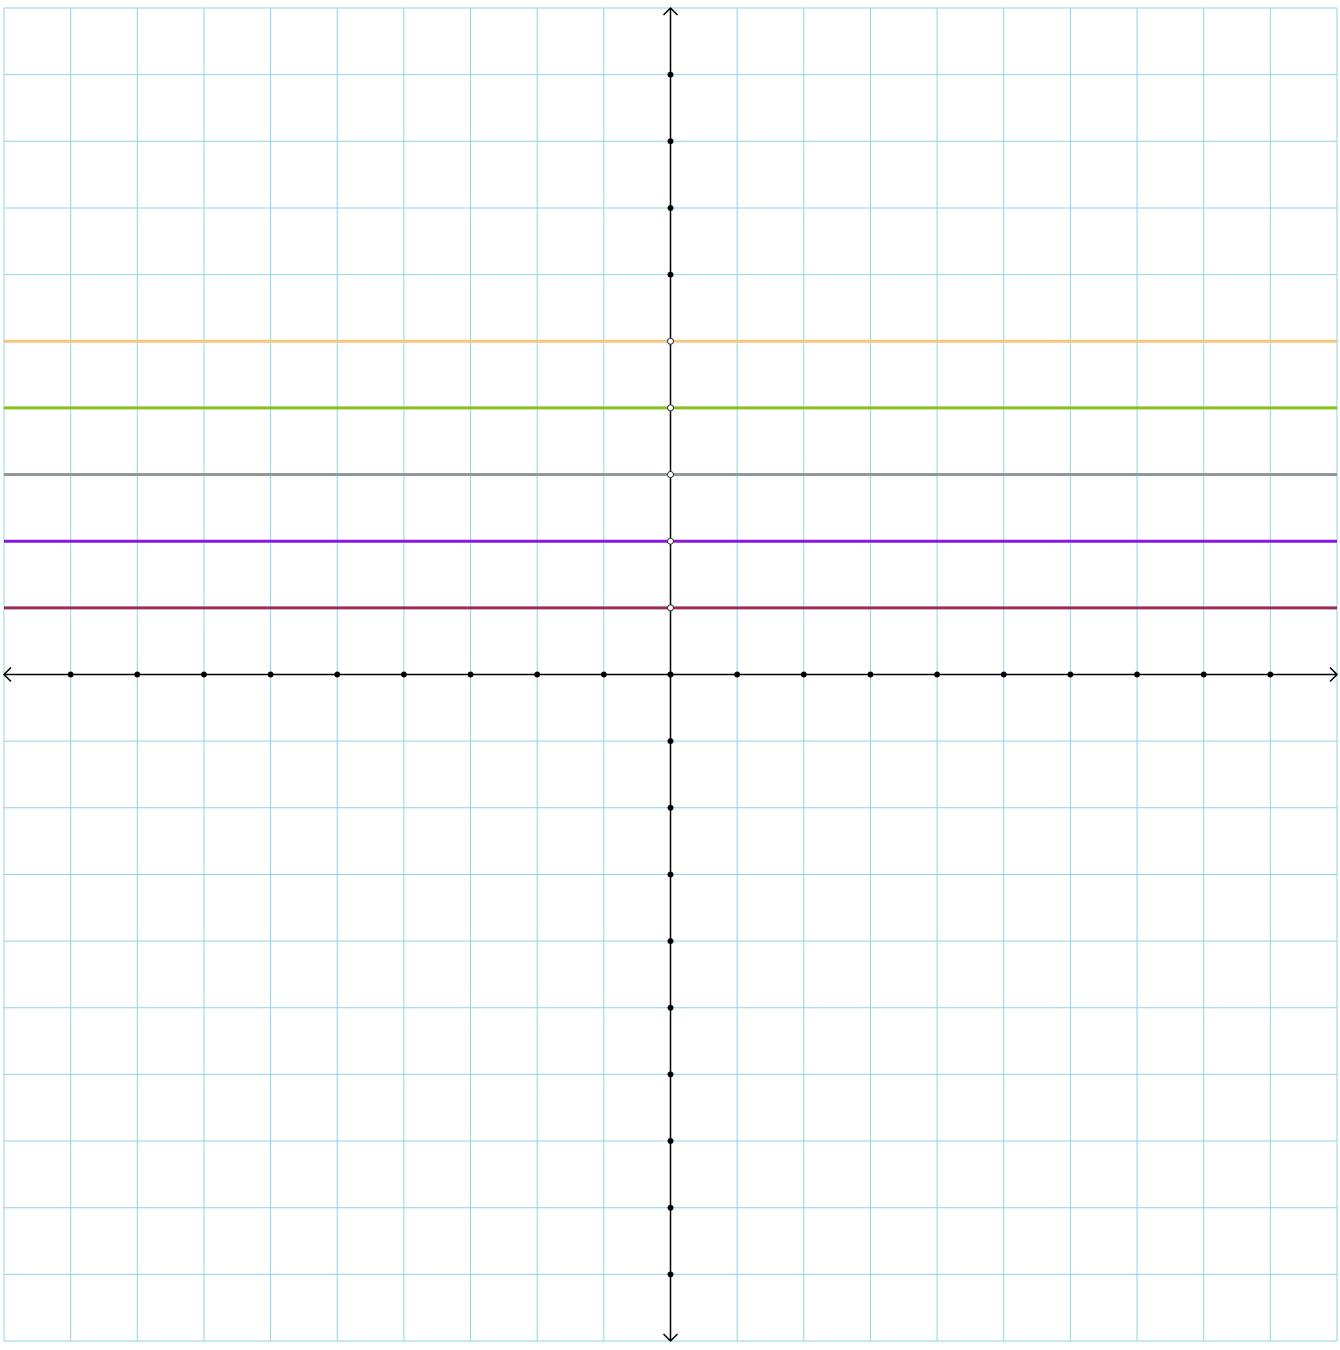  I want to click on x-axis-left-arrow, so click(7, 674).